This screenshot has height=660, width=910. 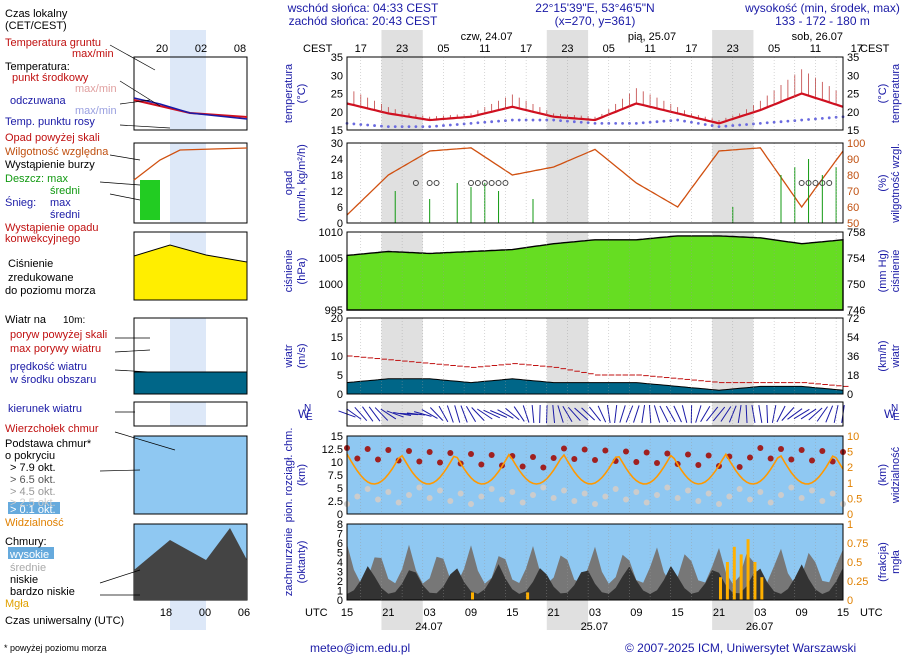 I want to click on legend-opad_skali: Opad powyżej skali, so click(x=52, y=138).